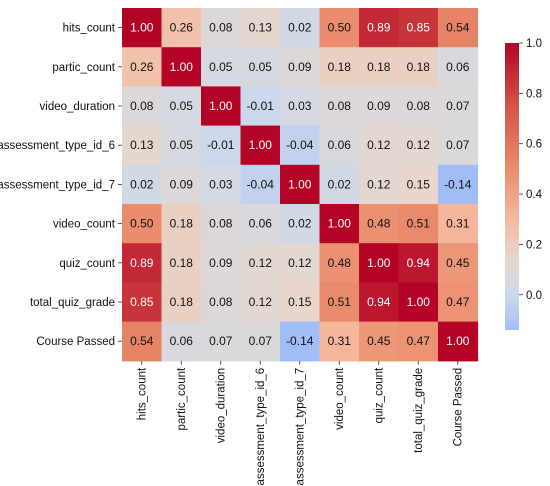 The image size is (550, 486). What do you see at coordinates (57, 146) in the screenshot?
I see `row-label: assessment_type_id_6` at bounding box center [57, 146].